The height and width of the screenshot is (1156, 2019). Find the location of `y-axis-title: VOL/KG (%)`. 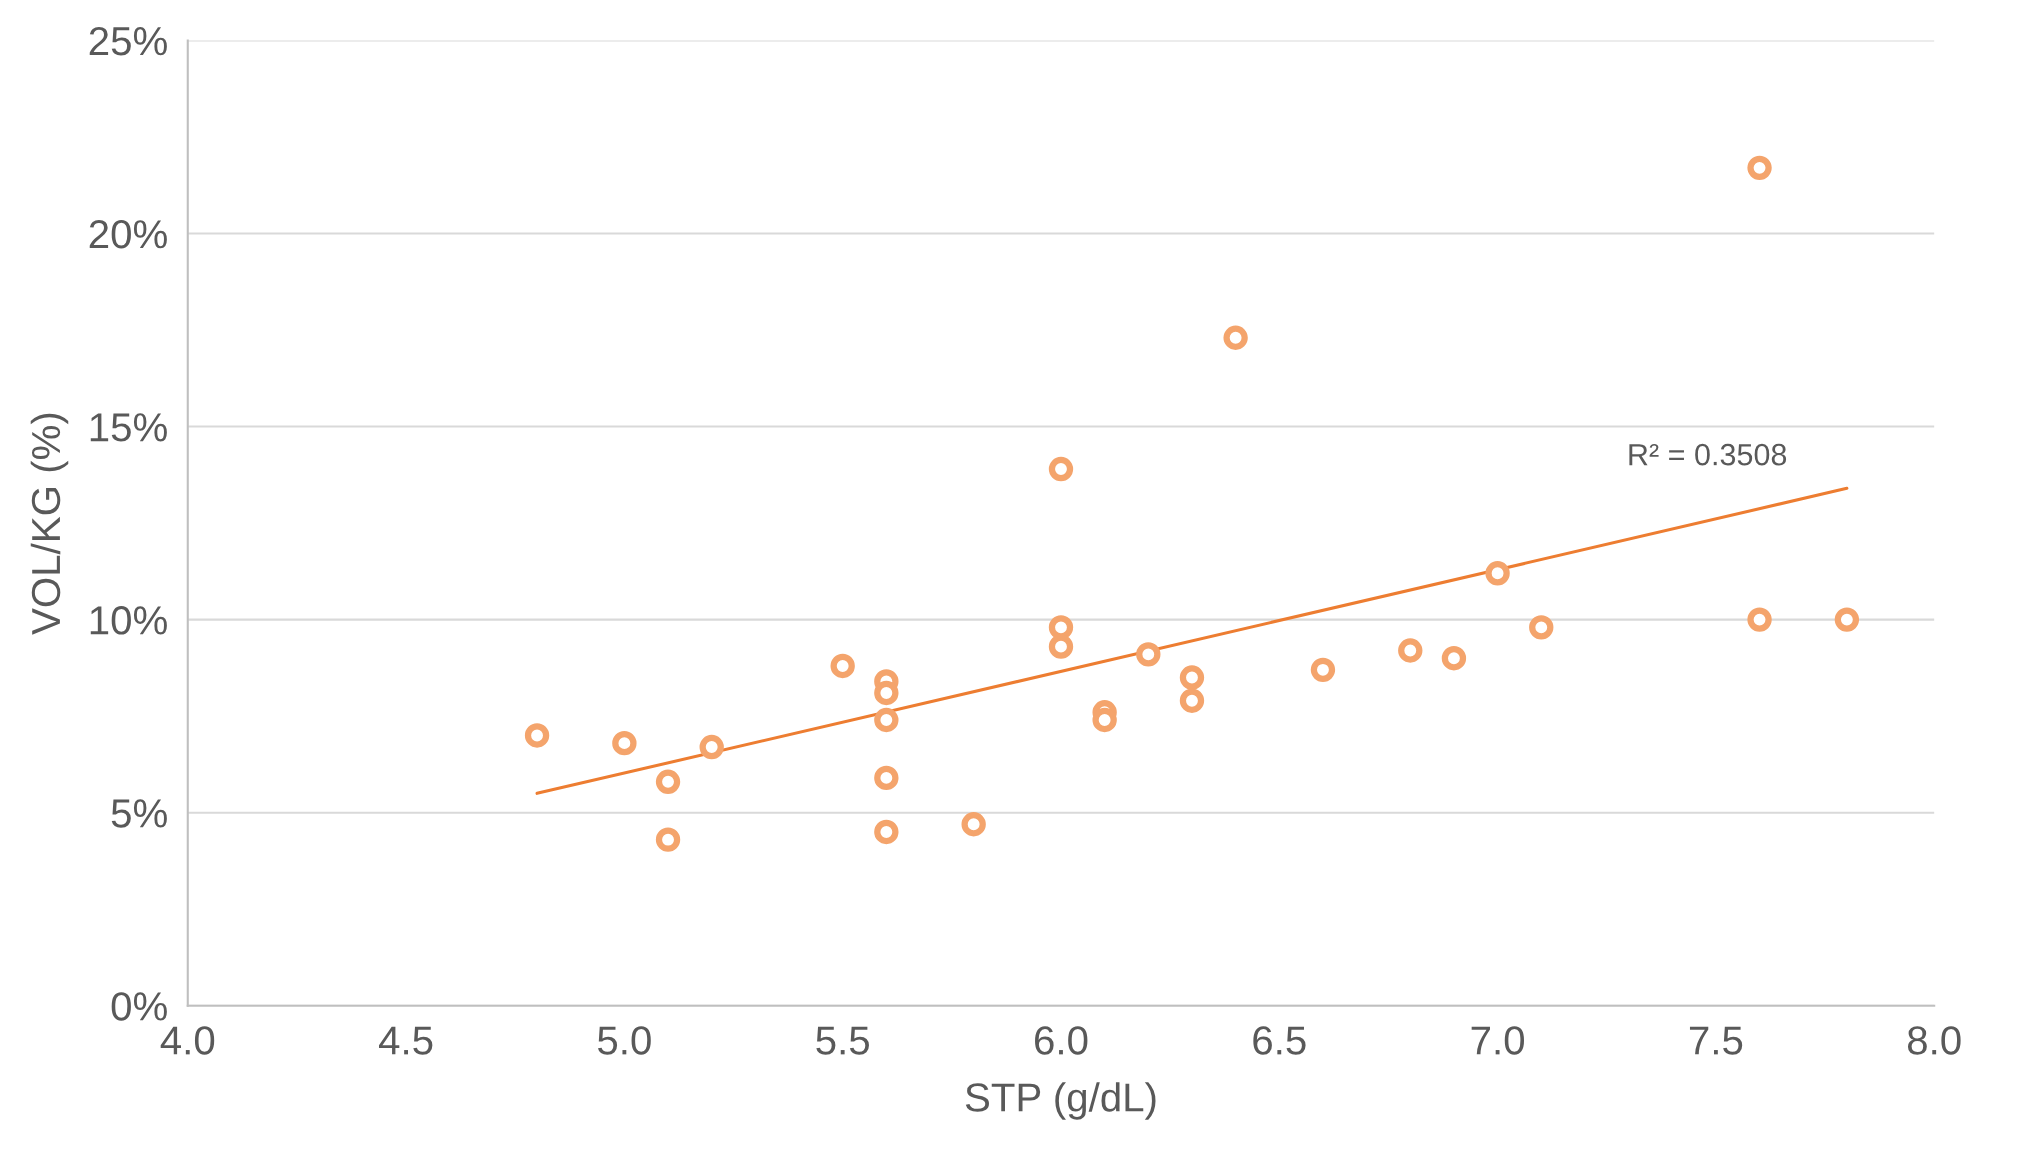

y-axis-title: VOL/KG (%) is located at coordinates (49, 524).